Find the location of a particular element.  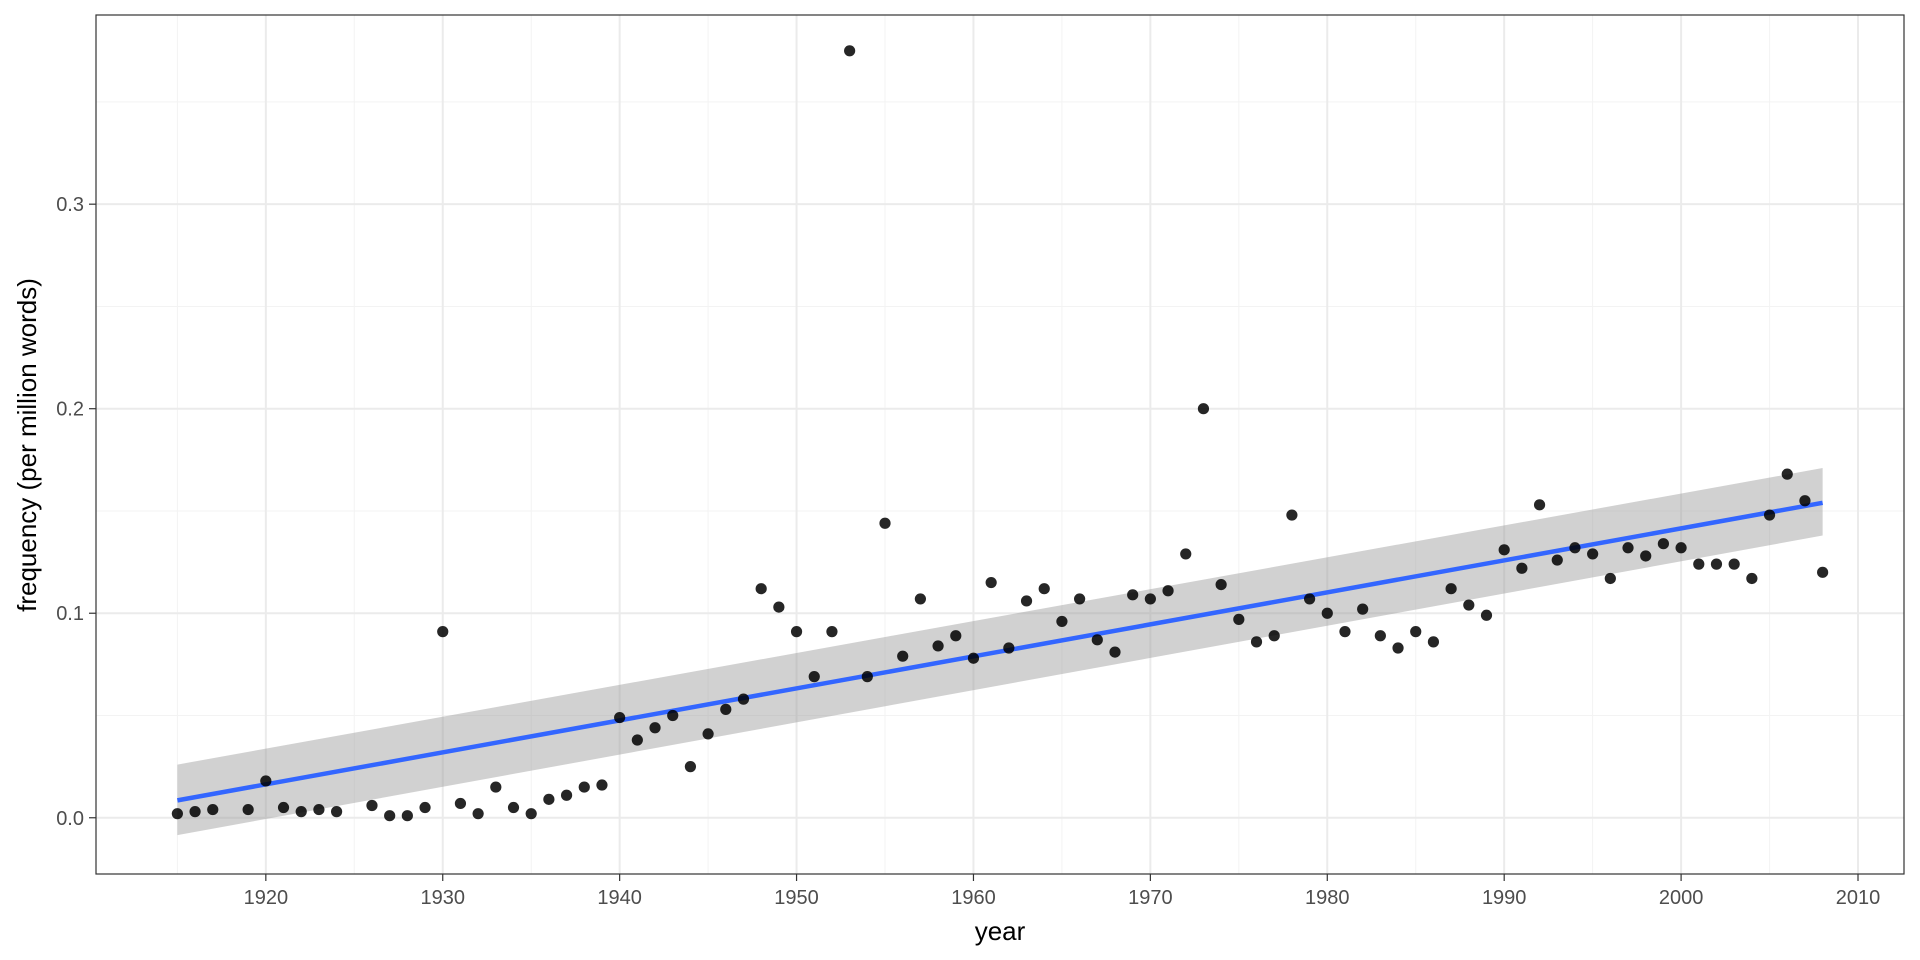

x-tick-label: 1930 is located at coordinates (442, 898).